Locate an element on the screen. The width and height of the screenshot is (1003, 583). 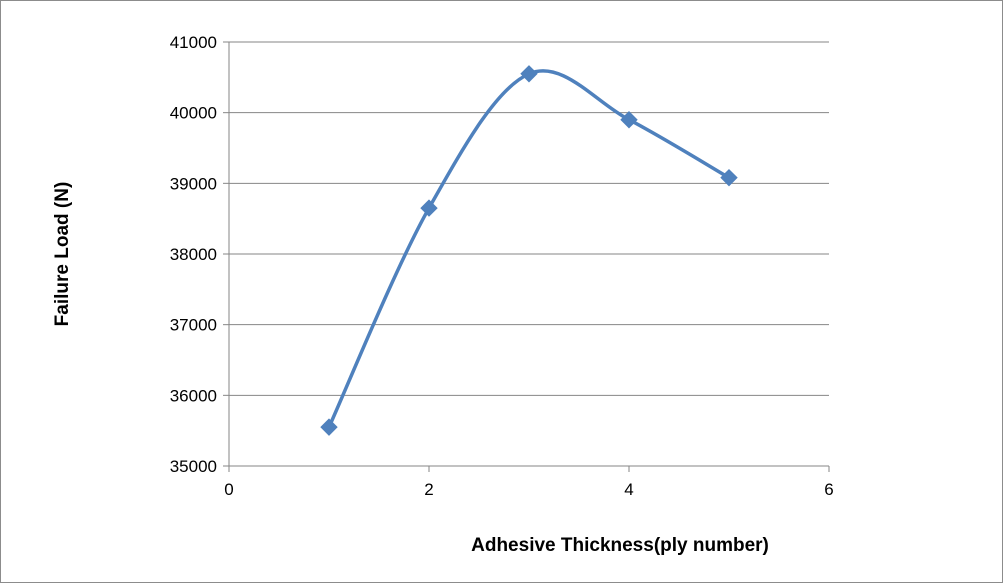
y-tick-label: 39000 is located at coordinates (193, 183).